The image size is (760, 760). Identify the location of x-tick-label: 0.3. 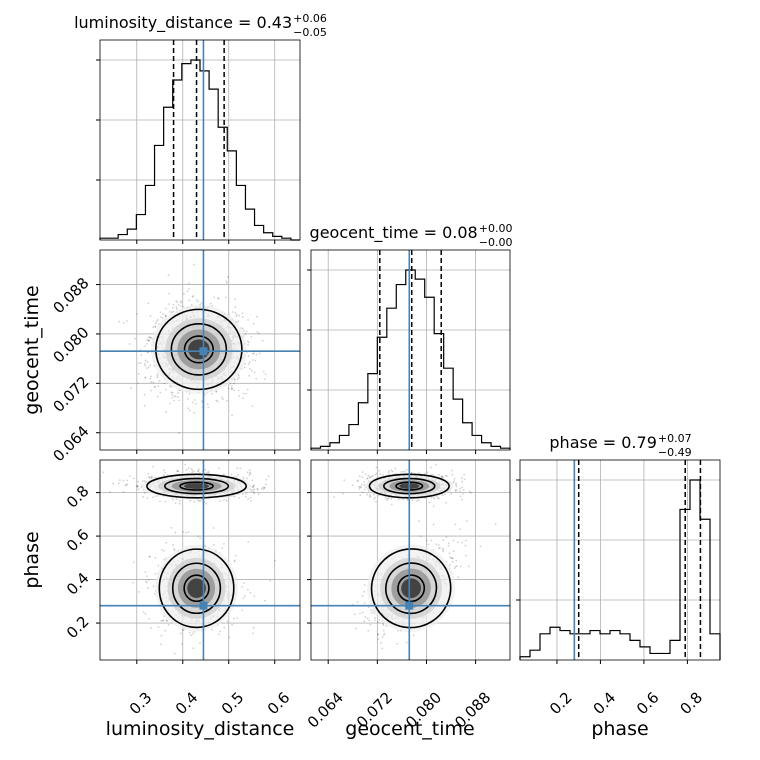
(141, 703).